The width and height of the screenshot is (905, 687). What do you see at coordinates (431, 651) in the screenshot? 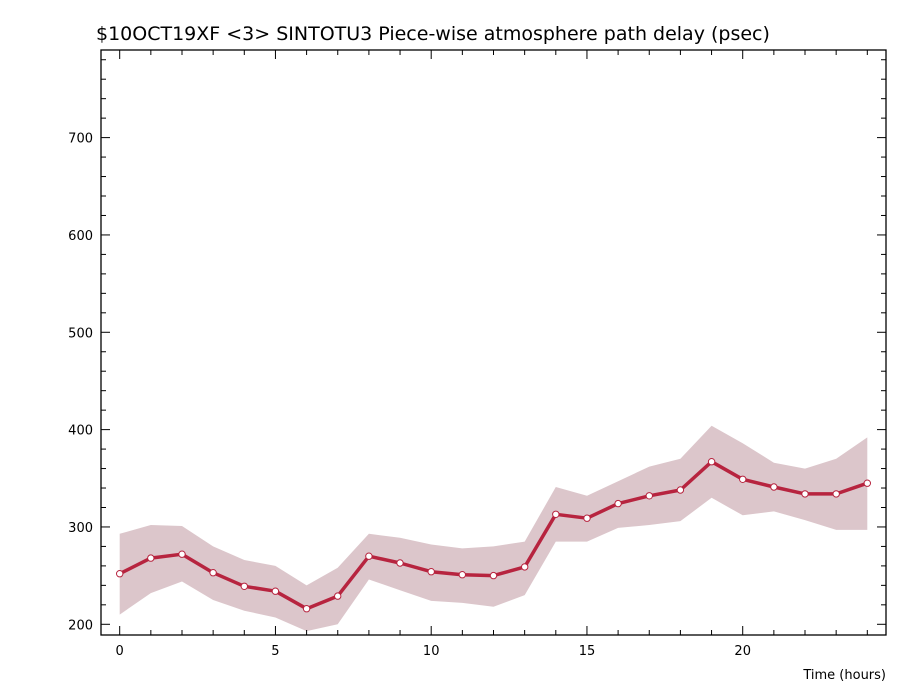
I see `x-tick-label: 10` at bounding box center [431, 651].